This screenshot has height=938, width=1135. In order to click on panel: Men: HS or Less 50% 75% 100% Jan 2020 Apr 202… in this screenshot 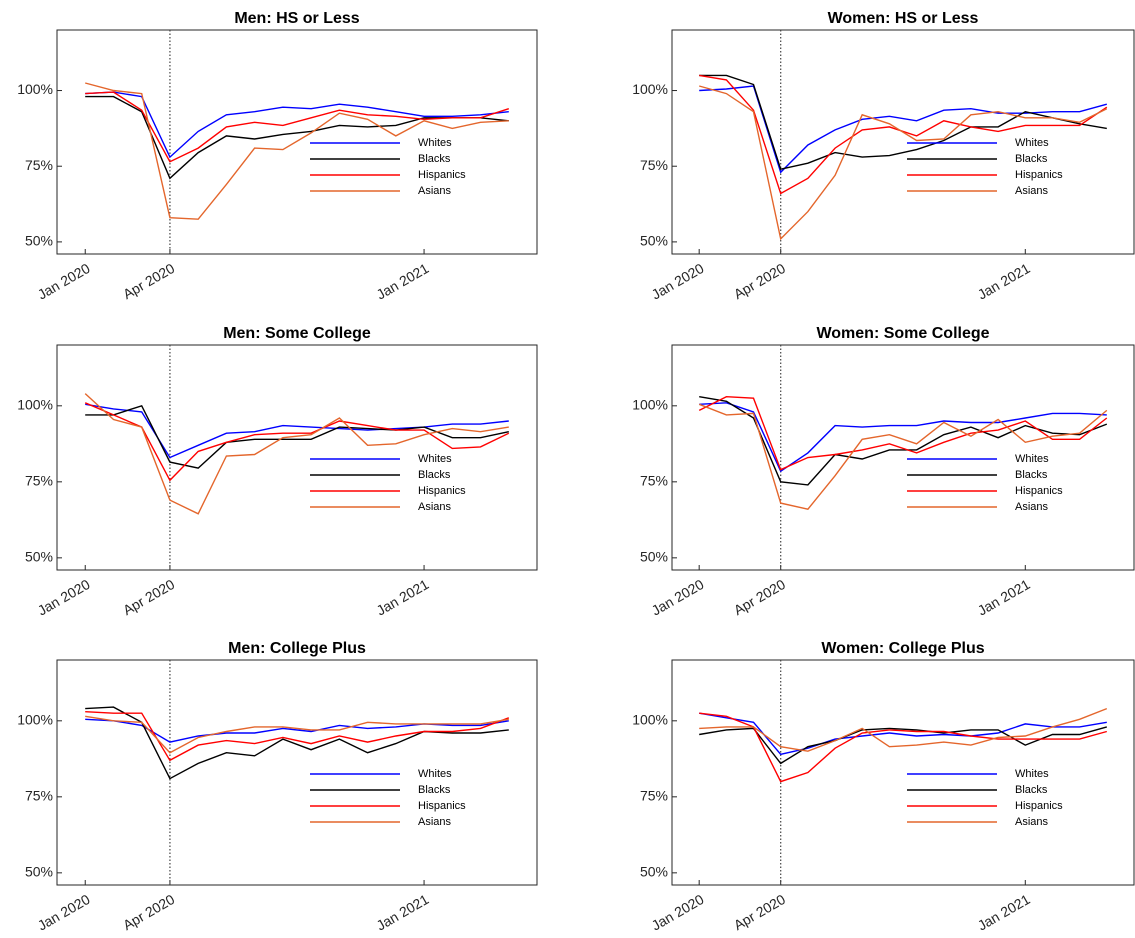, I will do `click(277, 156)`.